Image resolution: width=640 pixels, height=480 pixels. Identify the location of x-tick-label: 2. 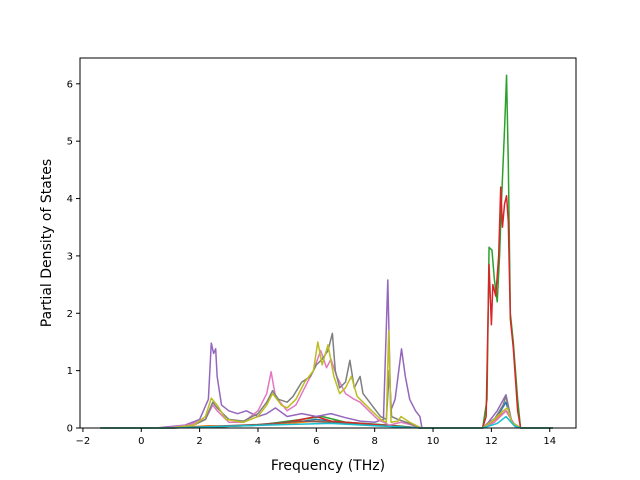
(199, 441).